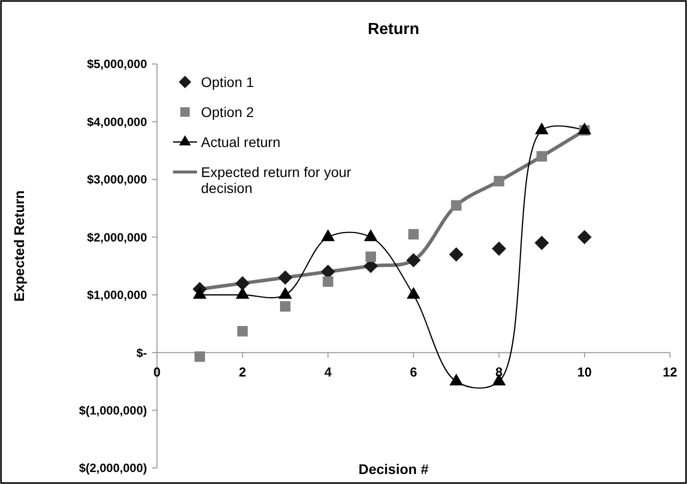 The image size is (687, 484). Describe the element at coordinates (276, 180) in the screenshot. I see `legend-label: Expected return for your decision` at that location.